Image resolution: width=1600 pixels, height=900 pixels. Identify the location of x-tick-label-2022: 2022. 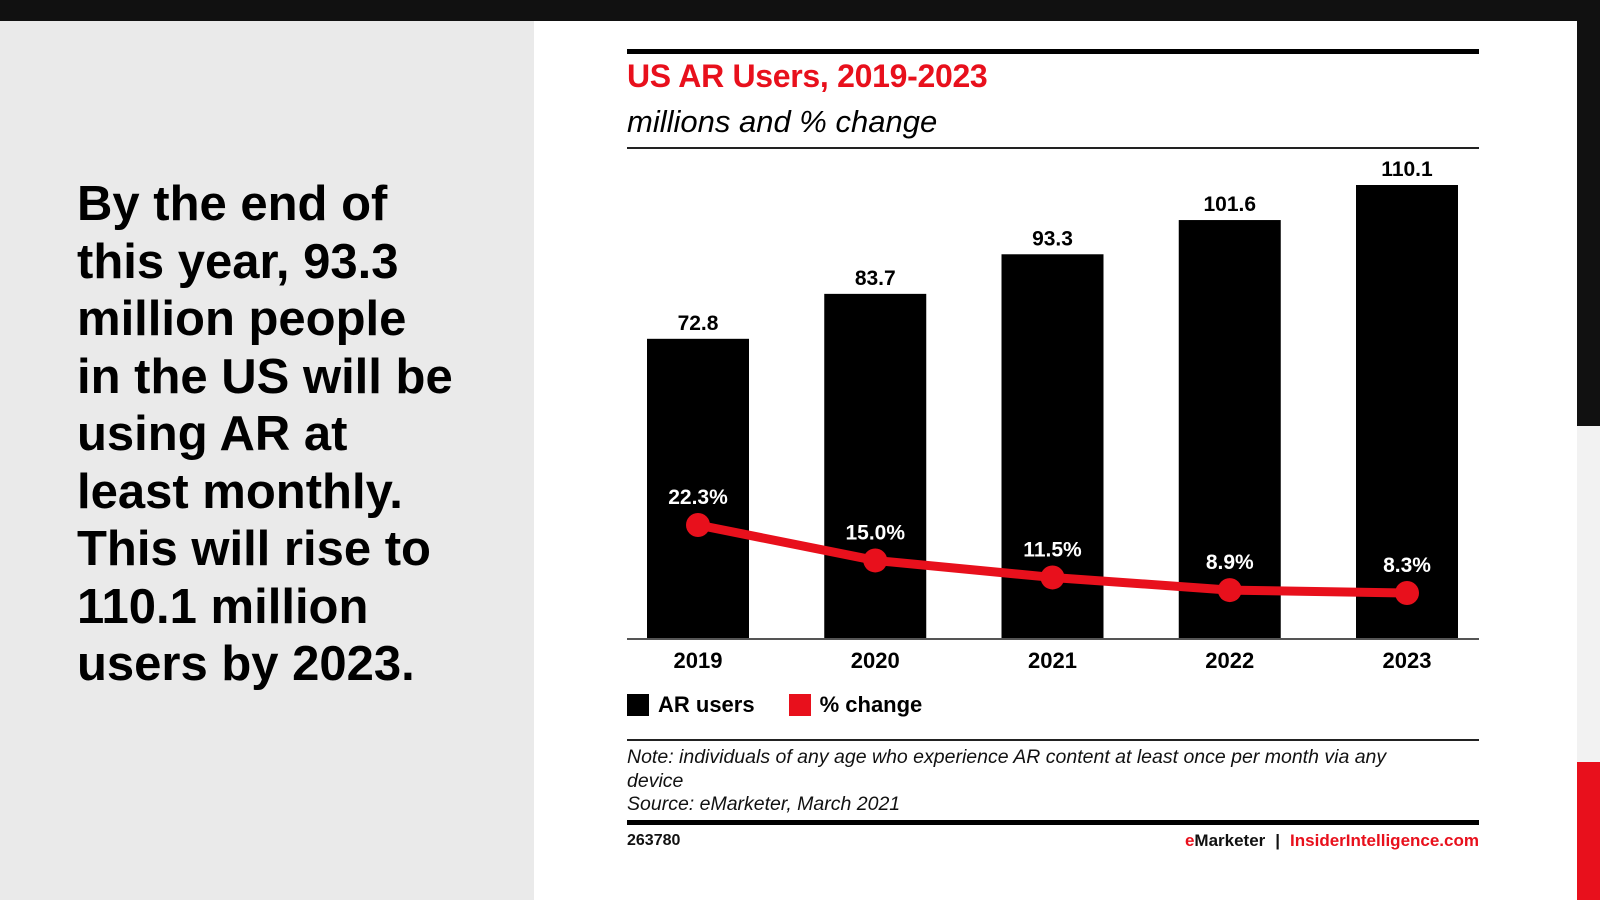
(1229, 660).